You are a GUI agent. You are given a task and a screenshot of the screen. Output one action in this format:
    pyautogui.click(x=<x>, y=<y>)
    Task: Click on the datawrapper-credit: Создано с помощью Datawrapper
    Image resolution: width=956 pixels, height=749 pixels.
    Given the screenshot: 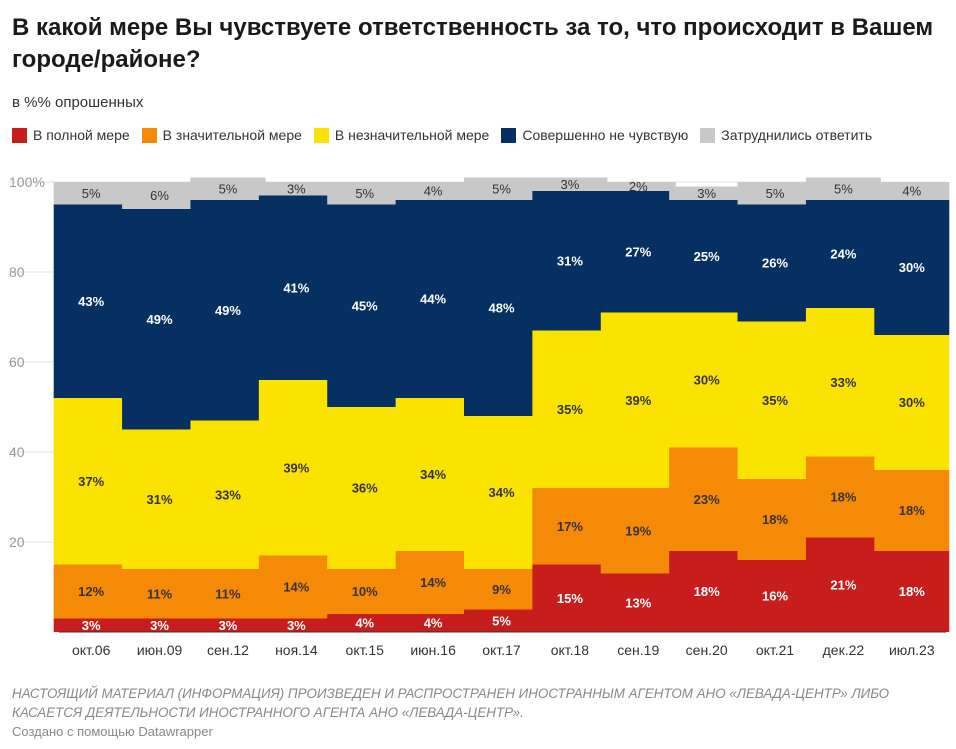 What is the action you would take?
    pyautogui.click(x=112, y=731)
    